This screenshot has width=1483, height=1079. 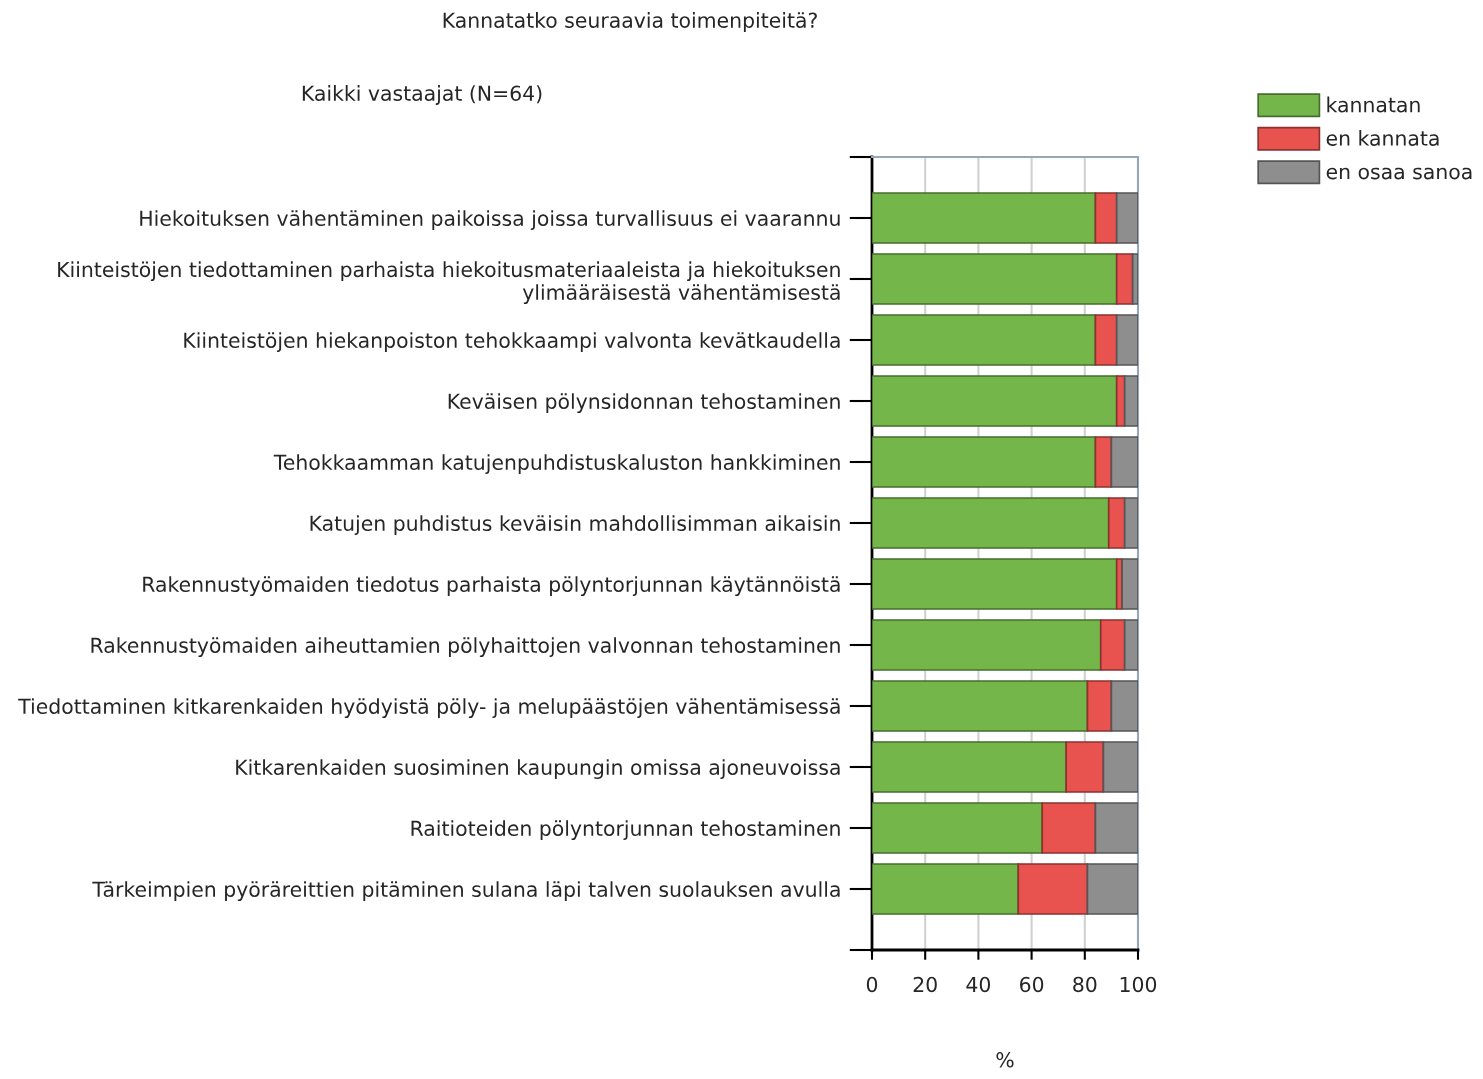 I want to click on y-tick-label: Katujen puhdistus keväisin mahdollisimman aikaisin, so click(x=575, y=525).